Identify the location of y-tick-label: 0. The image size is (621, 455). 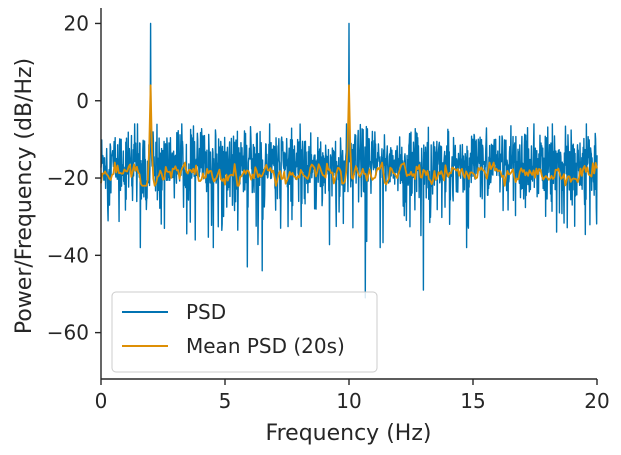
(82, 101).